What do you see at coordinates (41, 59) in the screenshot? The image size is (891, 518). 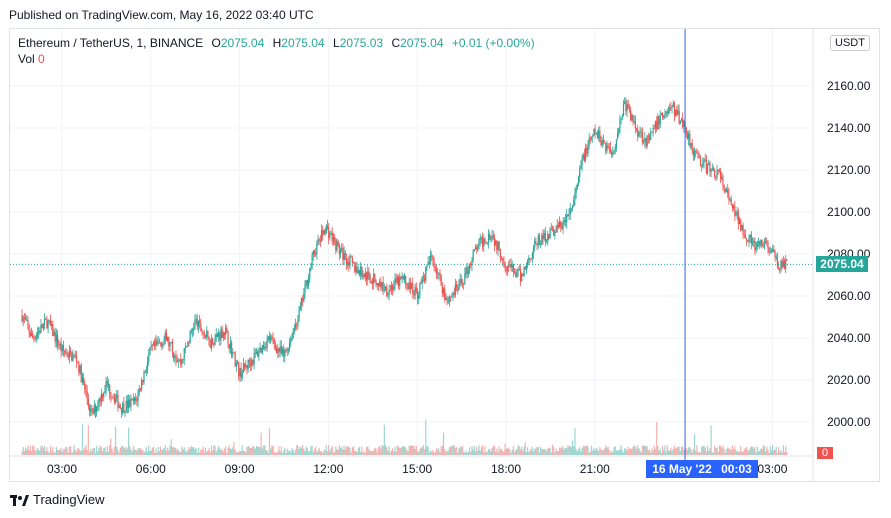 I see `volume-value: 0` at bounding box center [41, 59].